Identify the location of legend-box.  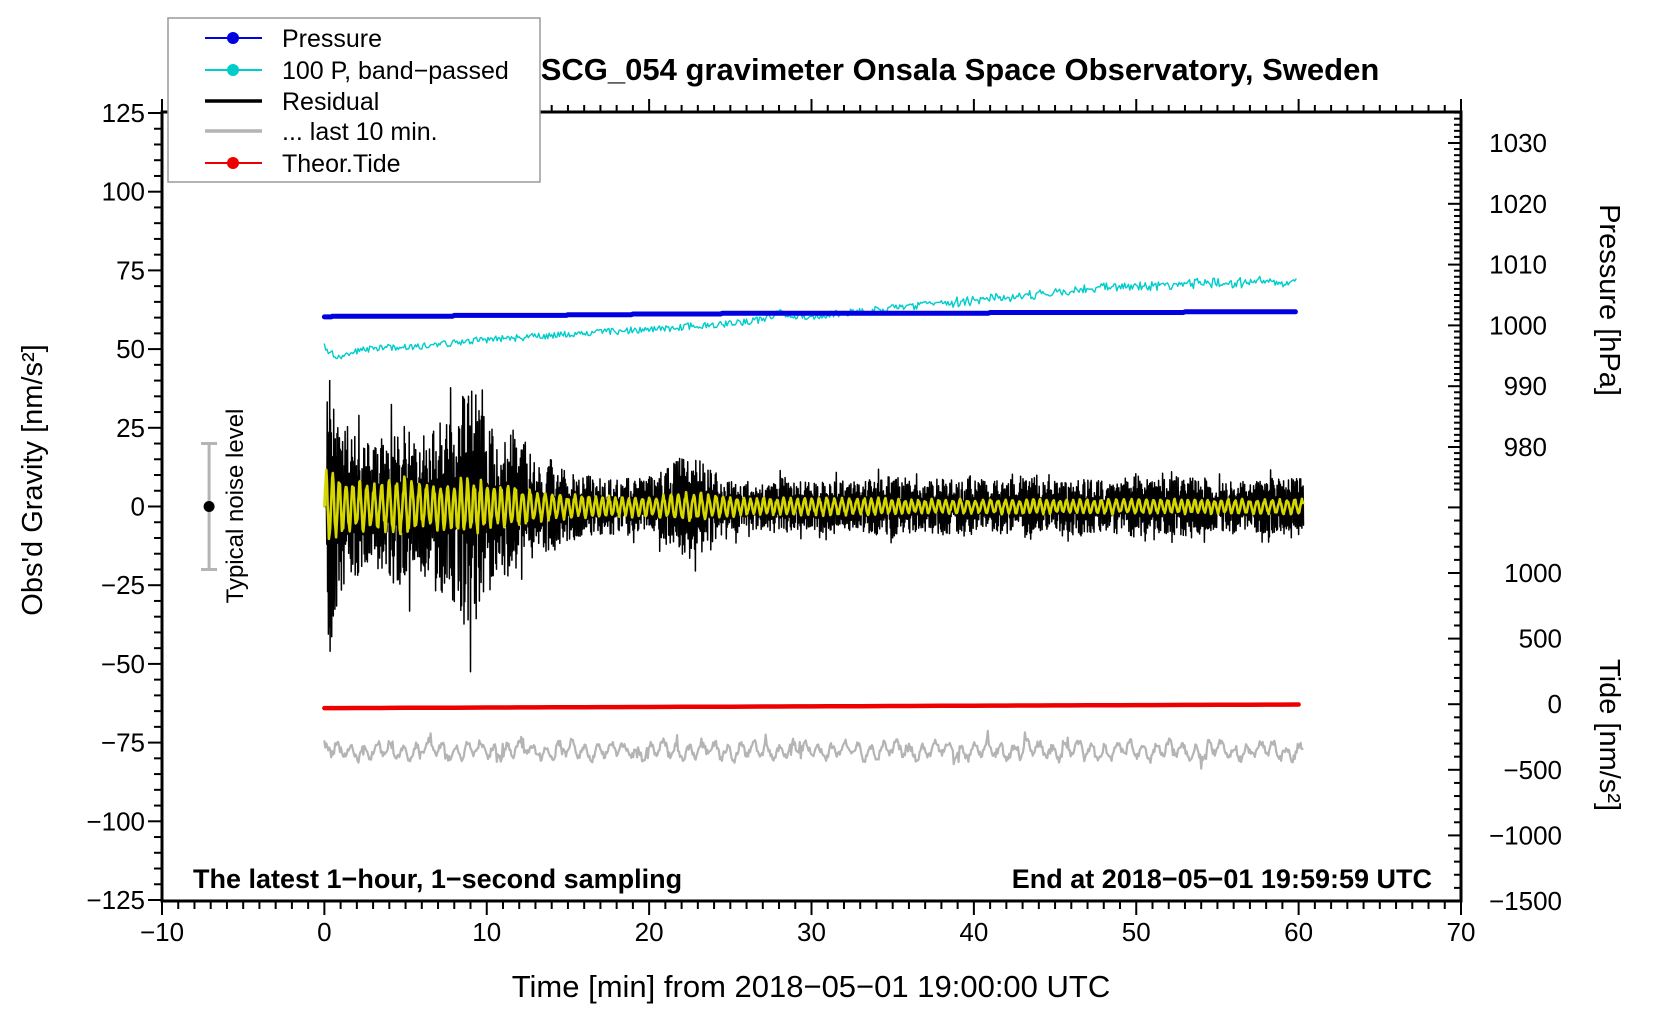
(354, 100).